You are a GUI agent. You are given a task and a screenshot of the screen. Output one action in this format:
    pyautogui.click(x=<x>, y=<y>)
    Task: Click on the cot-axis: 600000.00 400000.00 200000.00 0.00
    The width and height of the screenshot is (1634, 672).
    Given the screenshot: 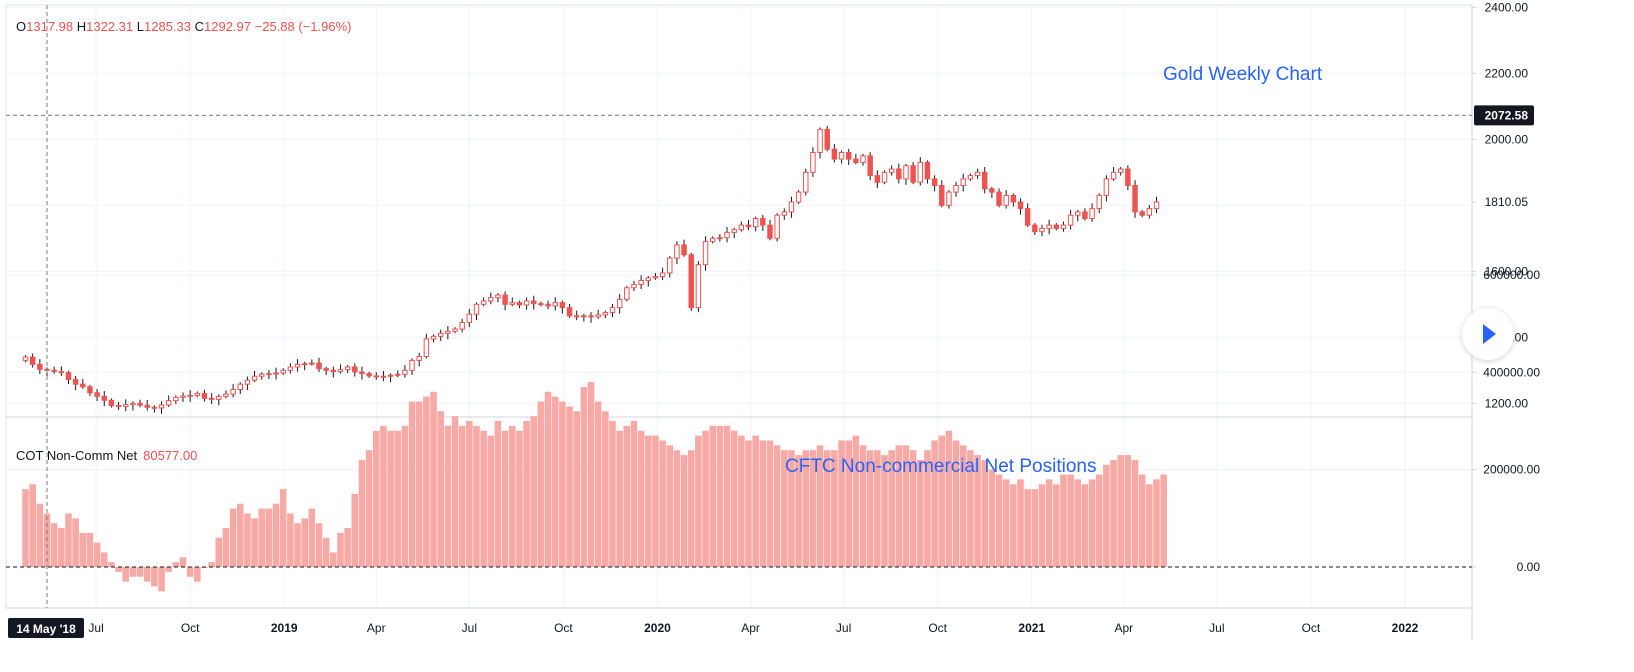 What is the action you would take?
    pyautogui.click(x=1506, y=421)
    